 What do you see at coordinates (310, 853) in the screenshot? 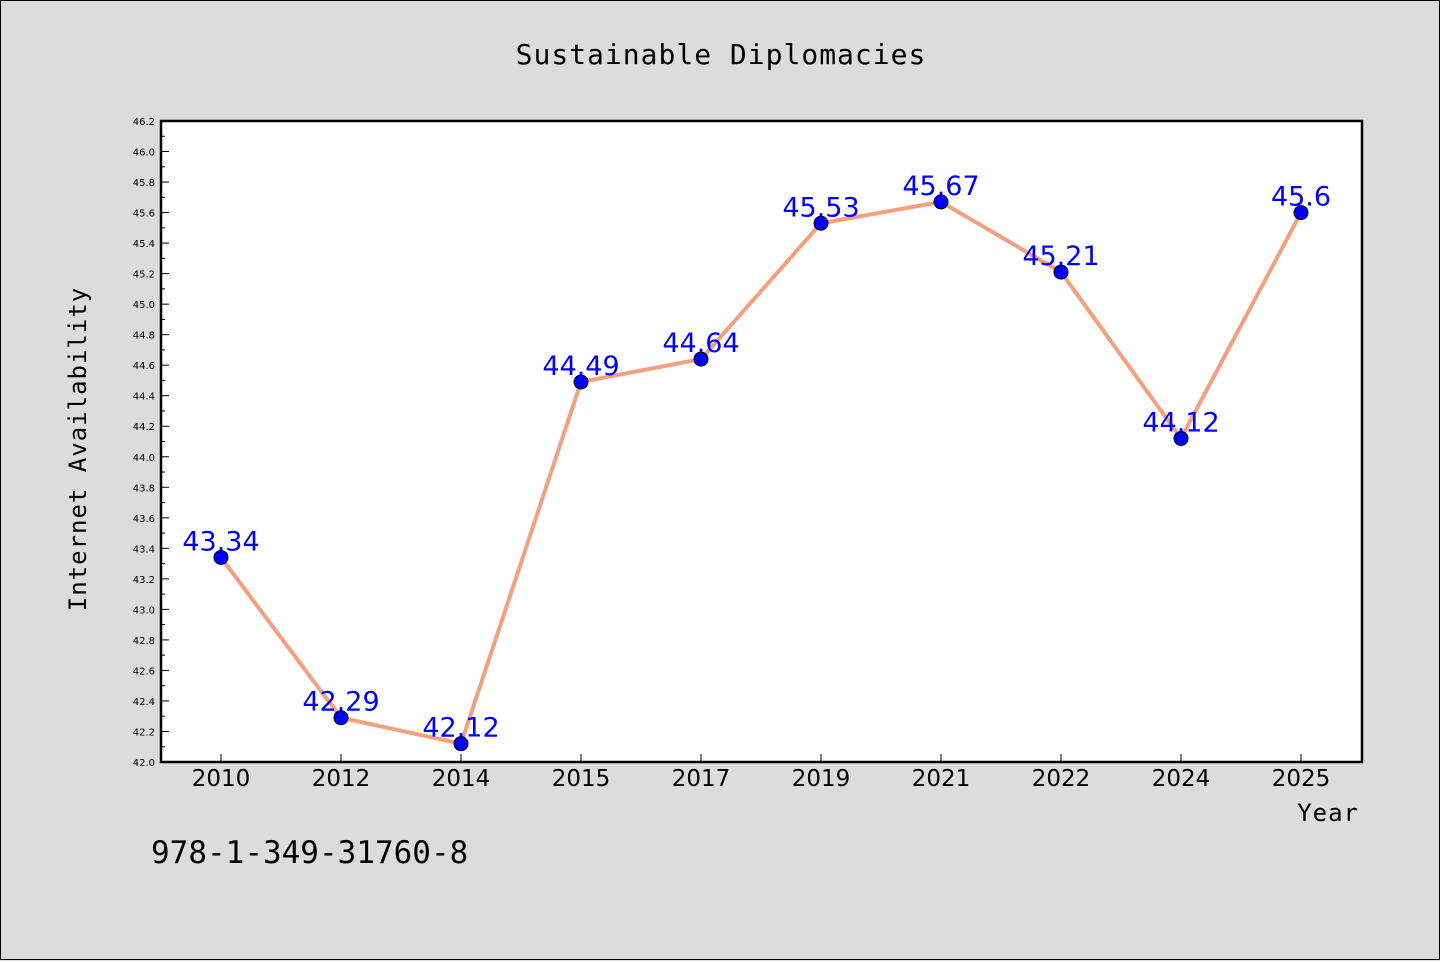
I see `isbn-annotation: 978-1-349-31760-8` at bounding box center [310, 853].